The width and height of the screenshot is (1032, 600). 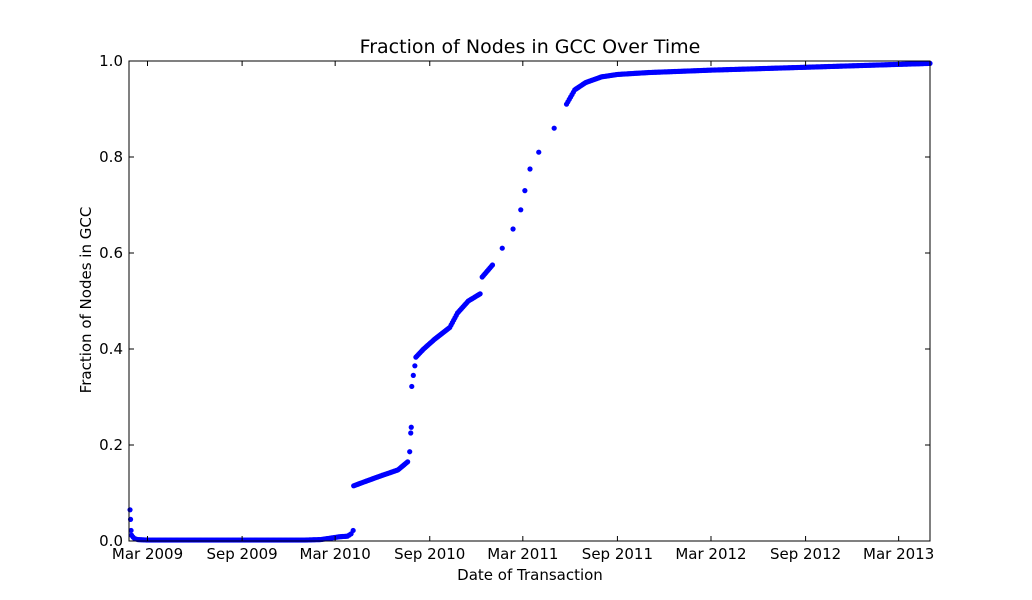 What do you see at coordinates (86, 300) in the screenshot?
I see `y-axis-label: Fraction of Nodes in GCC` at bounding box center [86, 300].